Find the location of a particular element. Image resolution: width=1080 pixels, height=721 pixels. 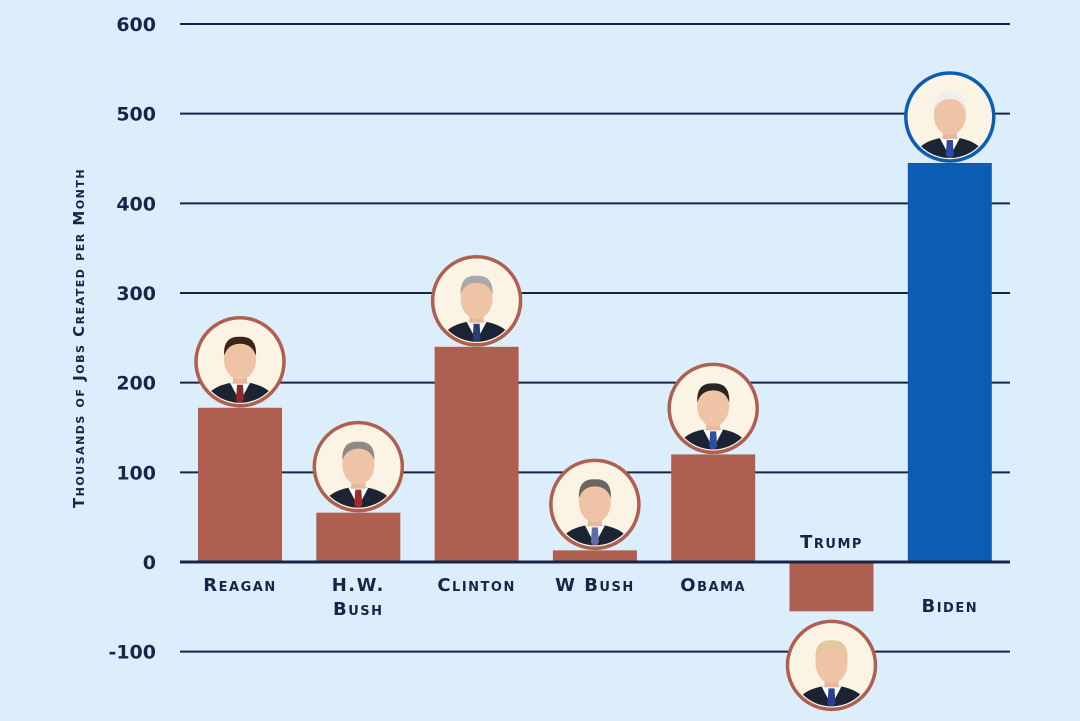

y-tick-label: 500 is located at coordinates (136, 115).